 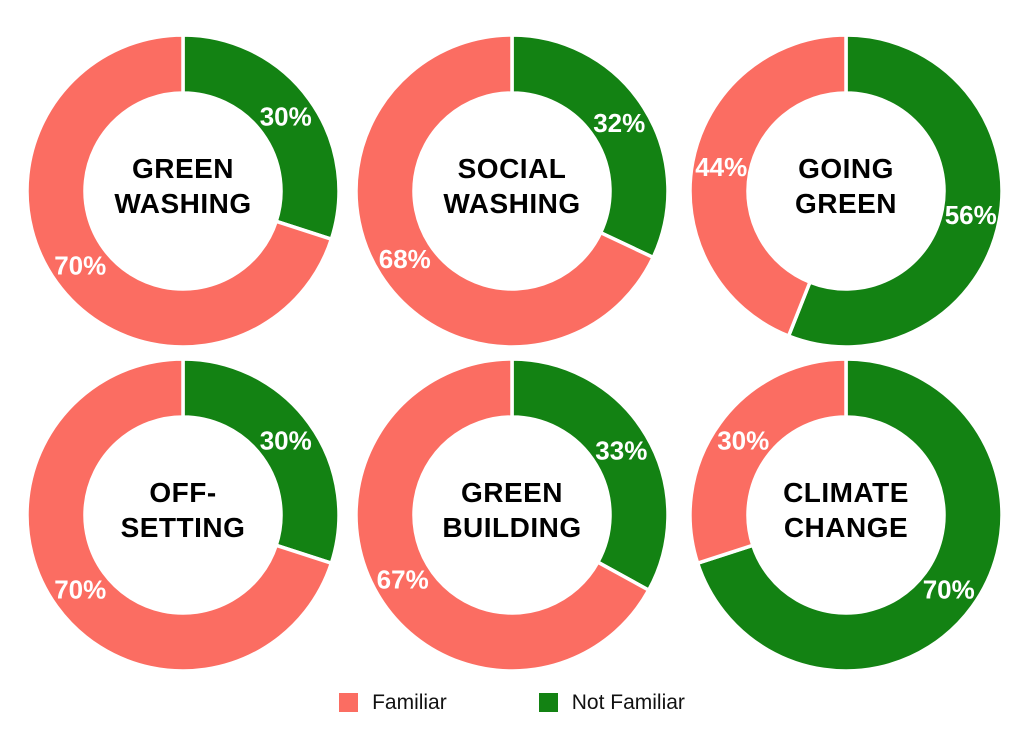 I want to click on legend-label-familiar: Familiar, so click(x=409, y=702).